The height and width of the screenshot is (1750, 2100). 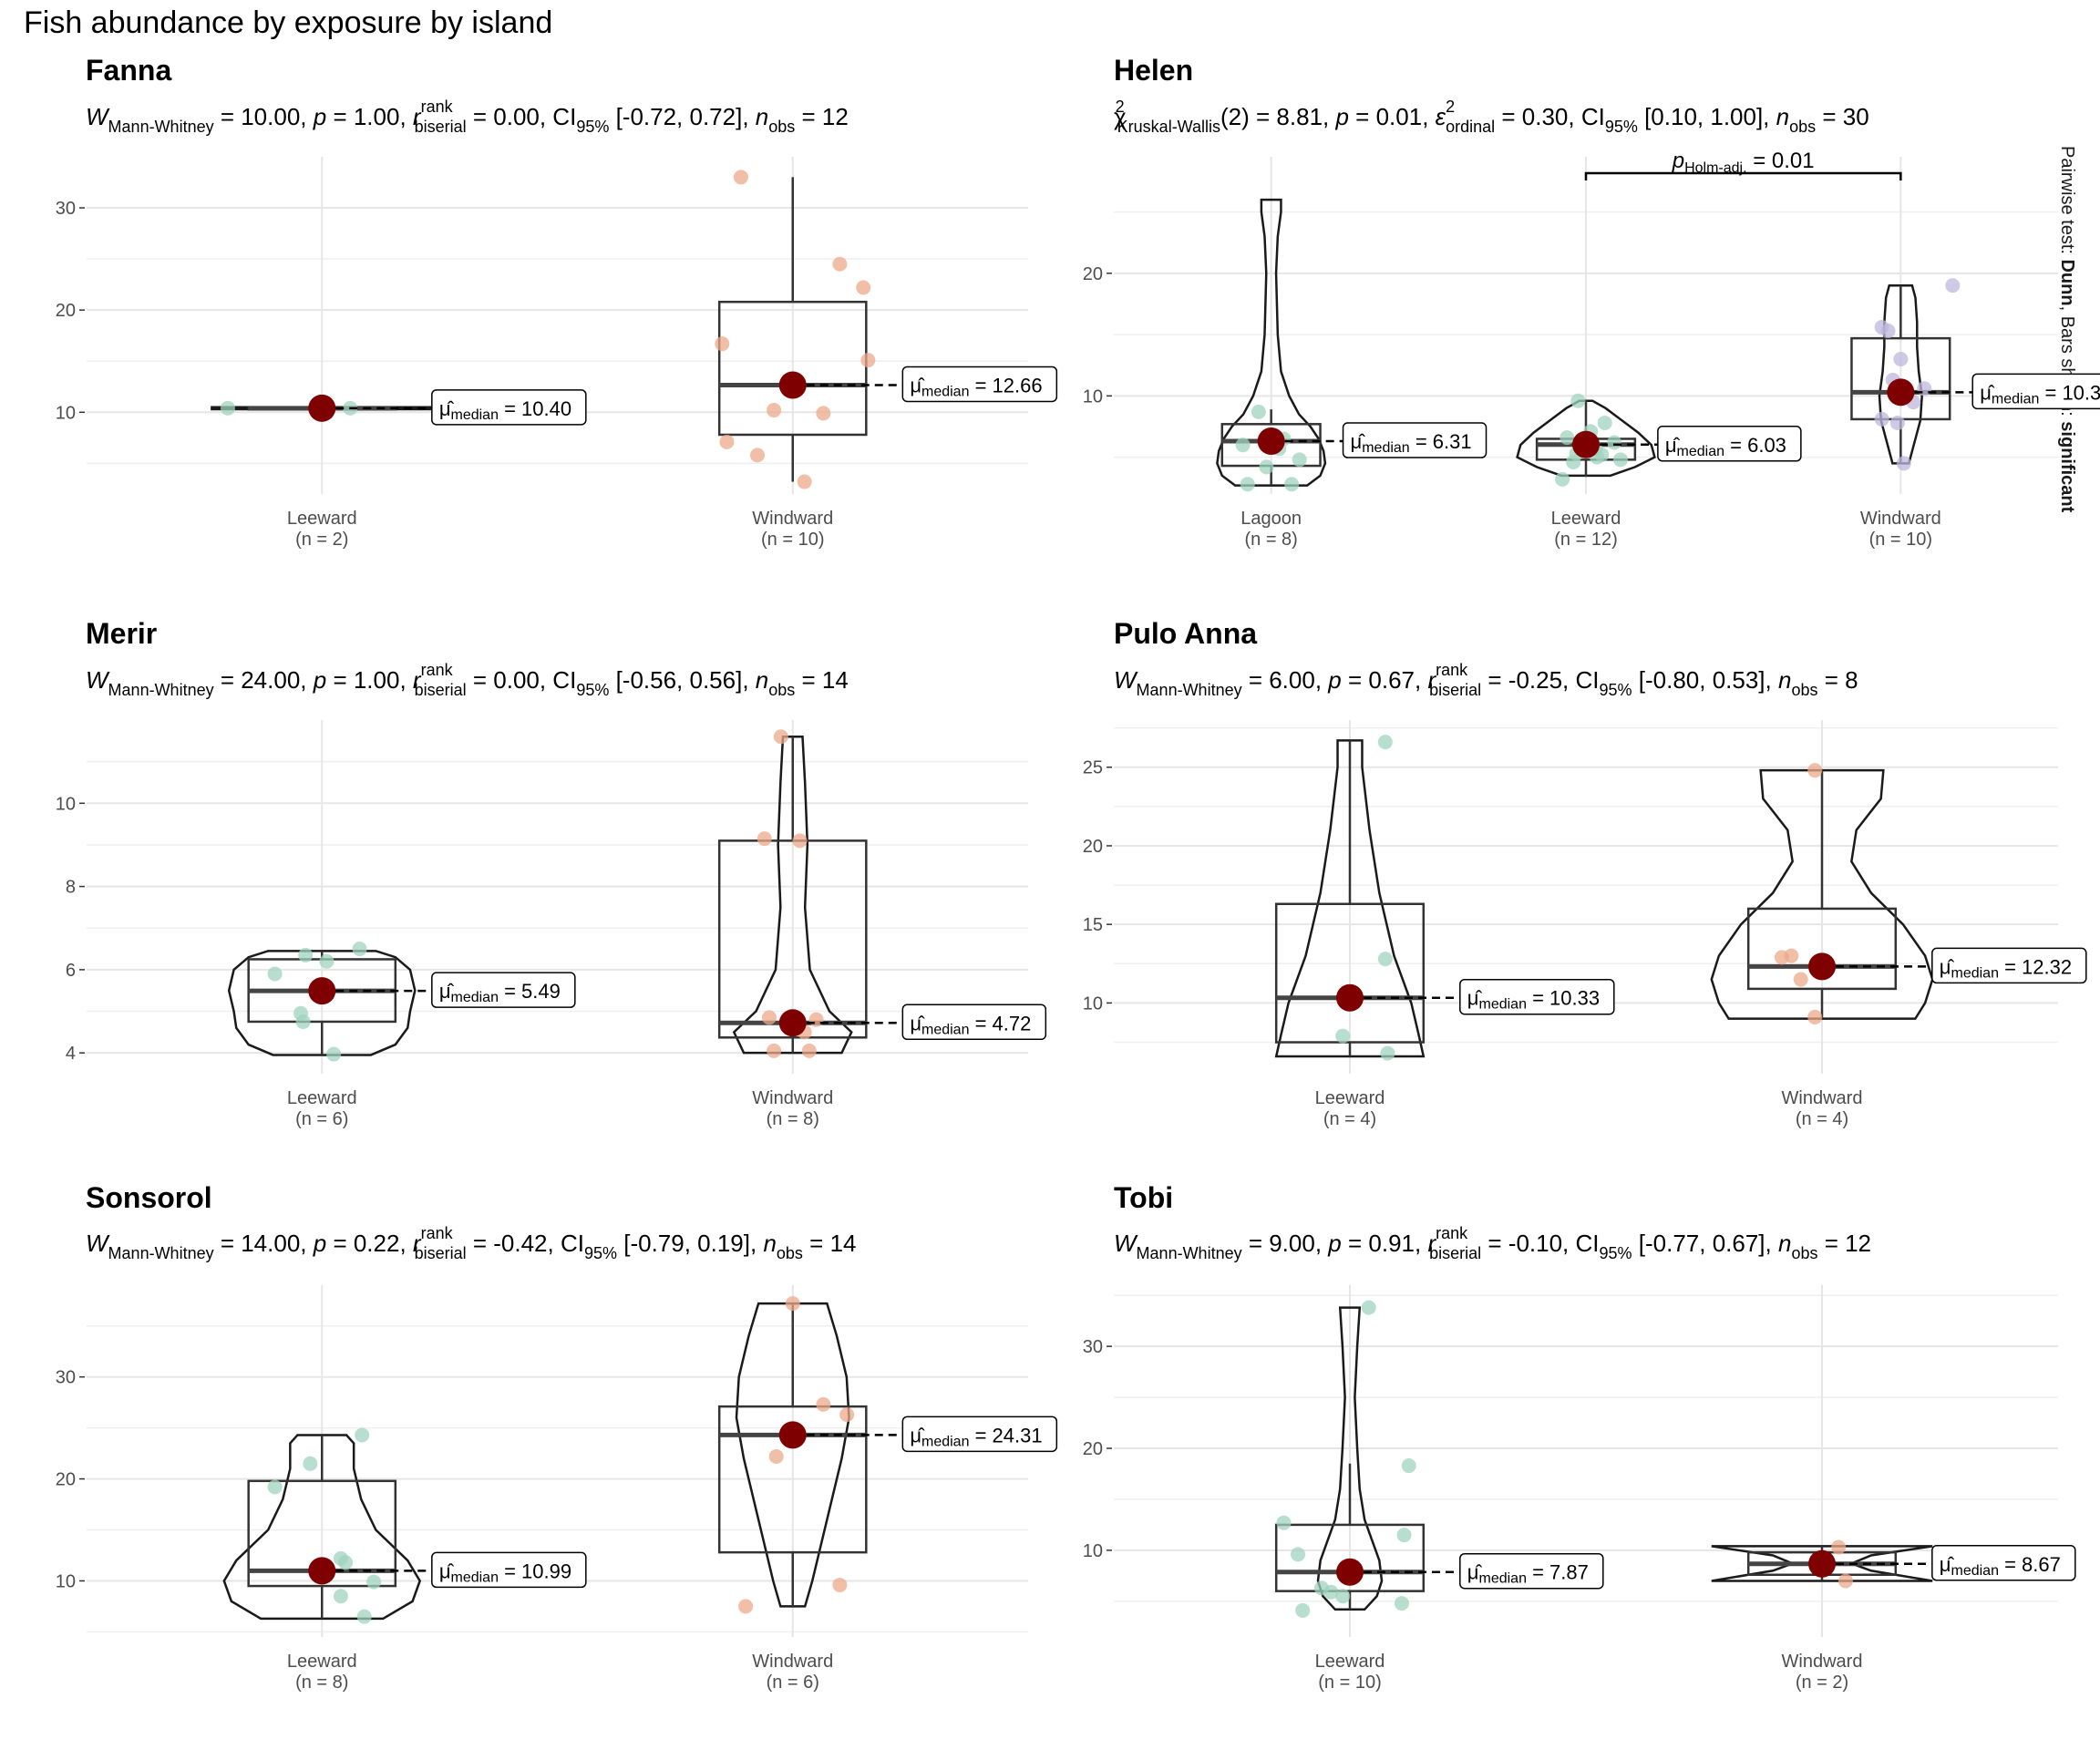 I want to click on page-title: Fish abundance by exposure by island, so click(x=288, y=23).